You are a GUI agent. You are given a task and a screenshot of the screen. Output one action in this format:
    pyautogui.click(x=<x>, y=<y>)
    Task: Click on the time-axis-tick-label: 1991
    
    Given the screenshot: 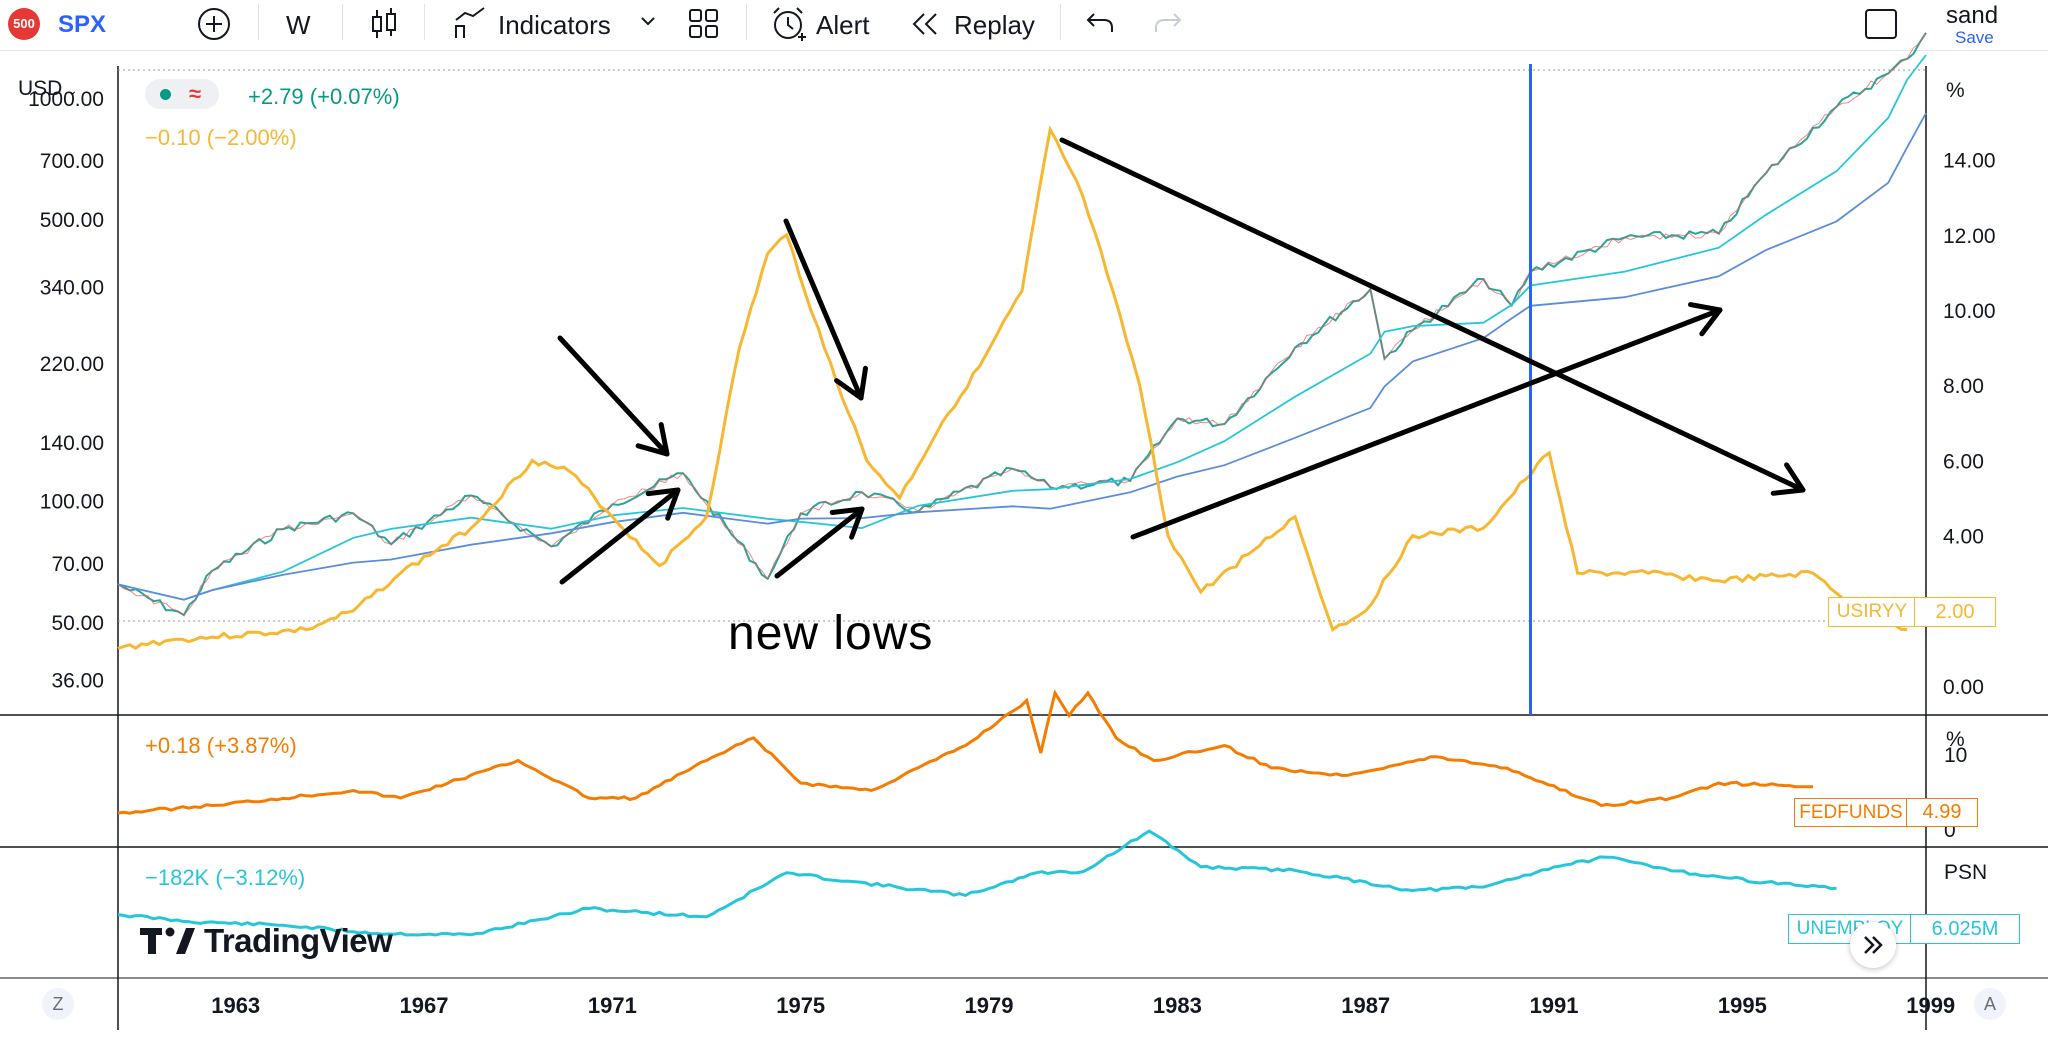 What is the action you would take?
    pyautogui.click(x=1554, y=1005)
    